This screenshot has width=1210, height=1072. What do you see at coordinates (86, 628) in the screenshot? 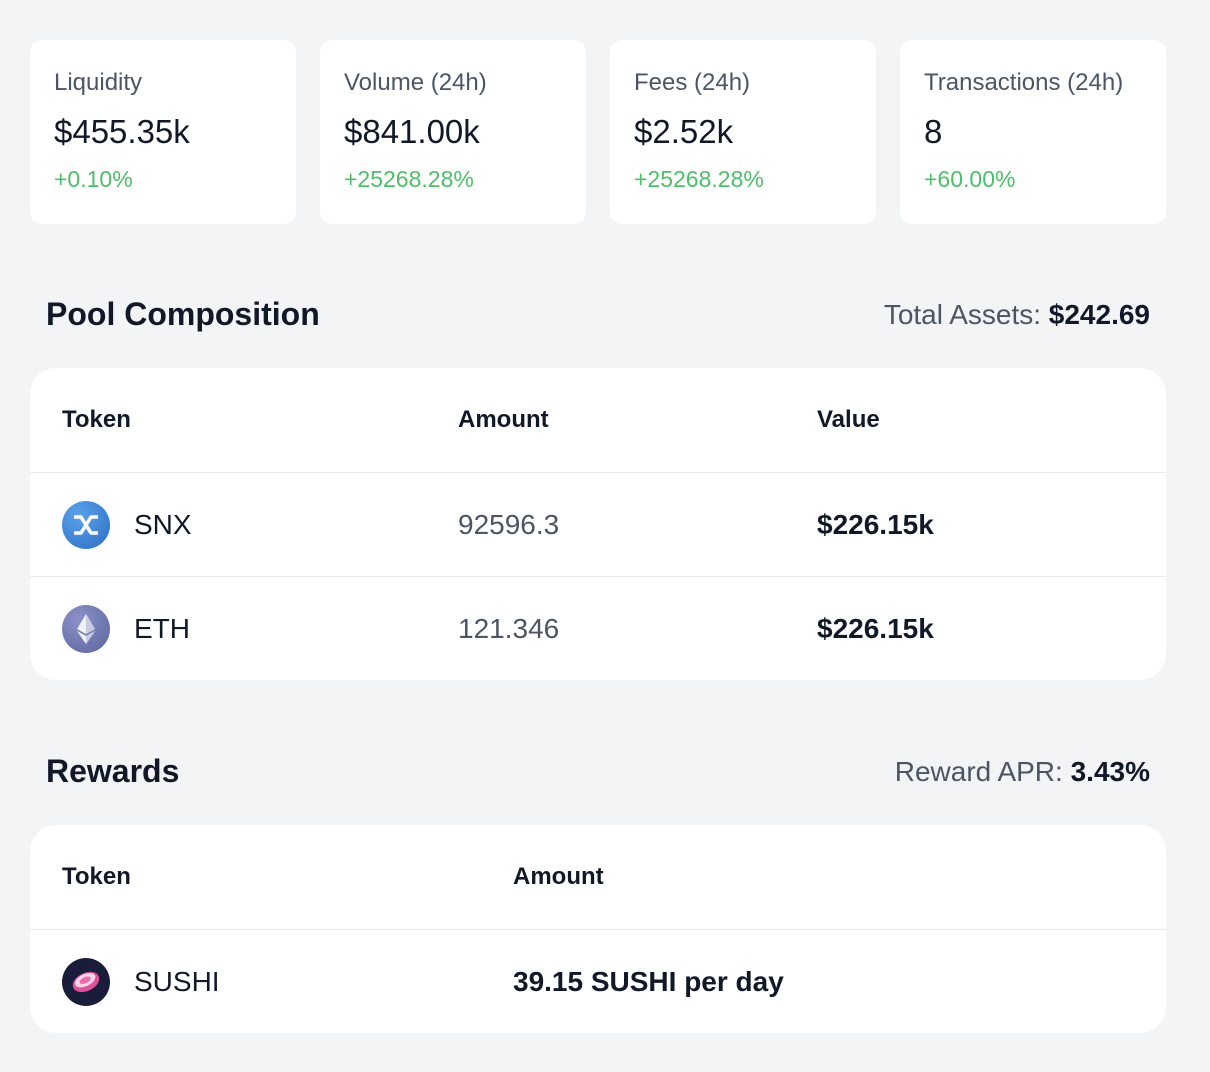
I see `eth-icon` at bounding box center [86, 628].